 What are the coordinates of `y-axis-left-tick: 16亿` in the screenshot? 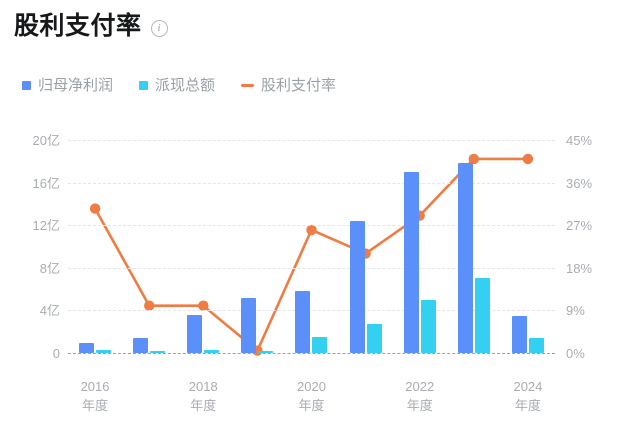 It's located at (46, 183).